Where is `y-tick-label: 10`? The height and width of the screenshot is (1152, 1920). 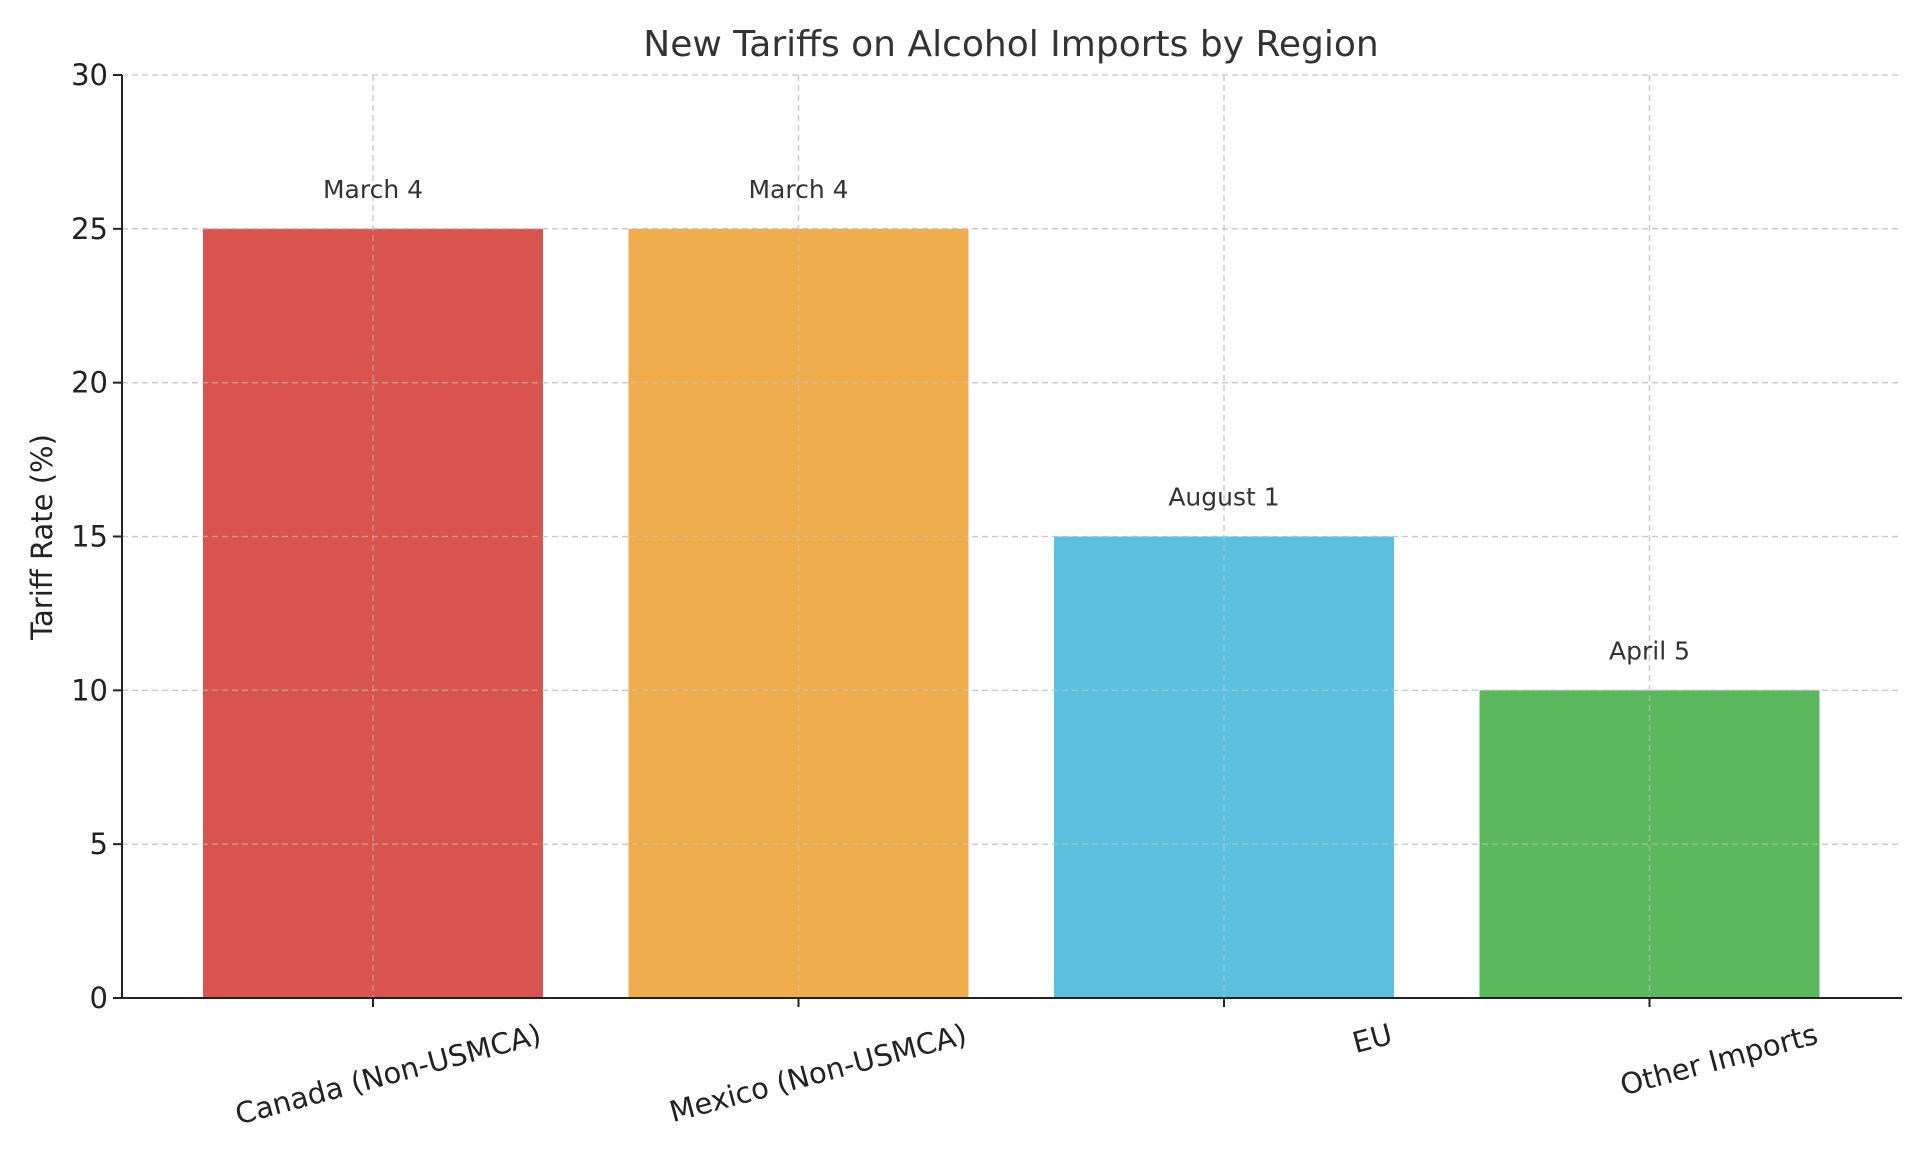
y-tick-label: 10 is located at coordinates (89, 690).